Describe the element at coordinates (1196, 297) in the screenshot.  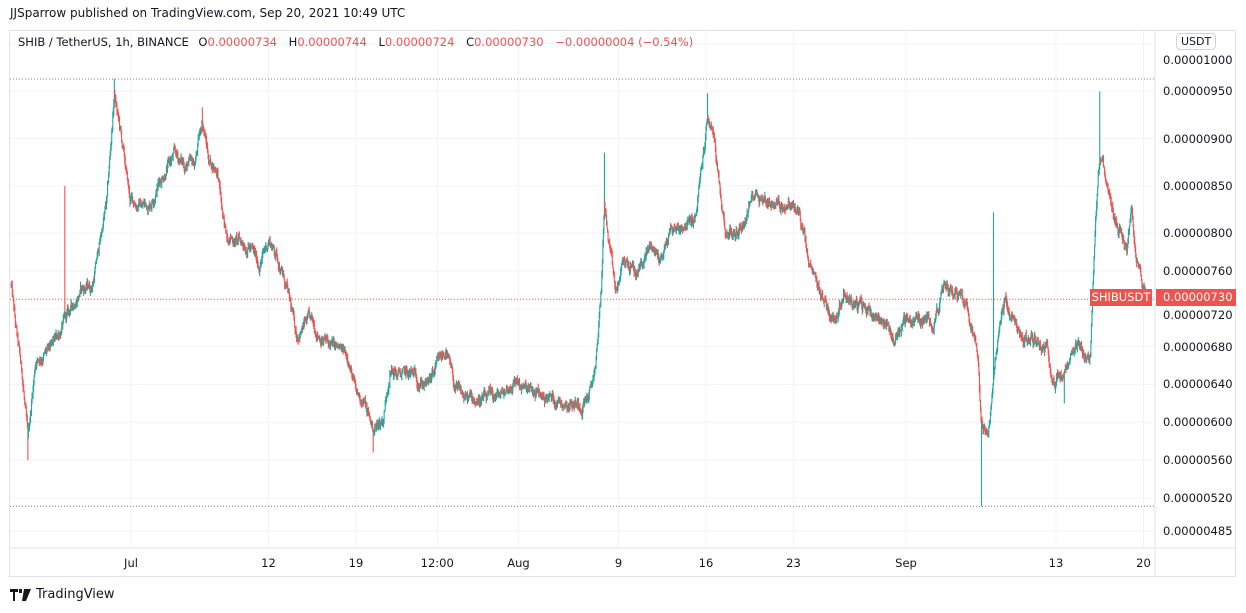
I see `last-price-tag: 0.00000730` at that location.